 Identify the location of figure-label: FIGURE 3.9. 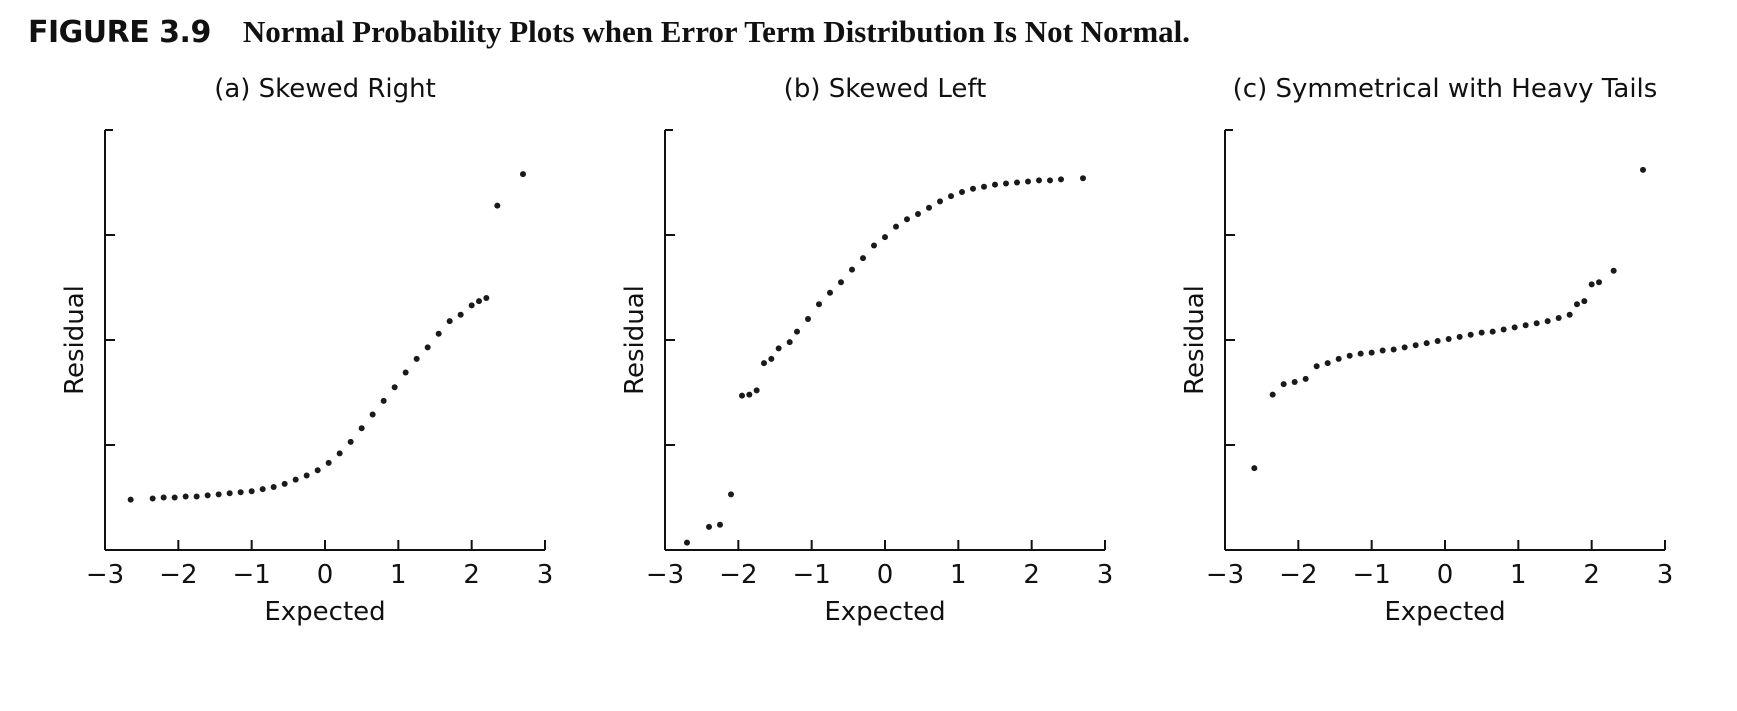
(119, 32).